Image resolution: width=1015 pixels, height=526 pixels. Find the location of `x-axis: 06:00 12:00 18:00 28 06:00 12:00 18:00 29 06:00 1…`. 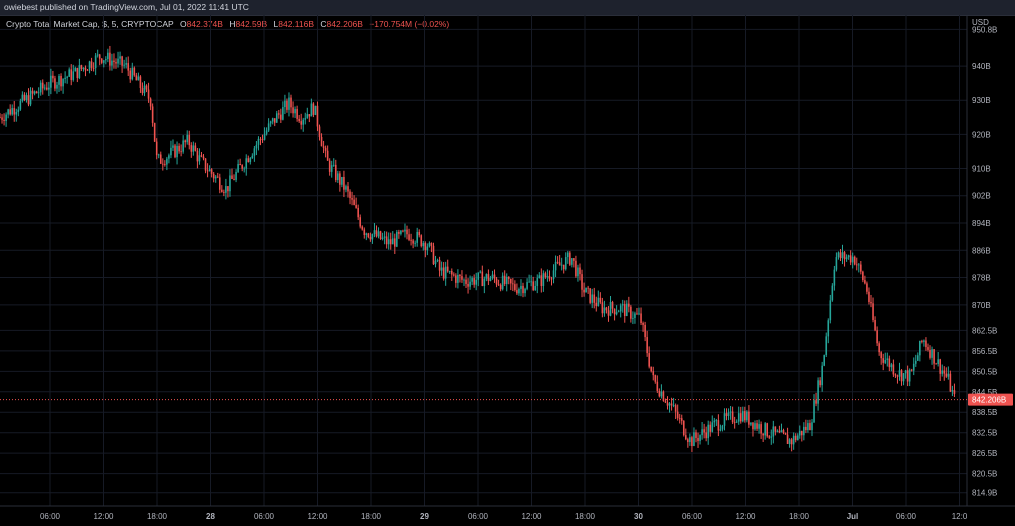

x-axis: 06:00 12:00 18:00 28 06:00 12:00 18:00 29 06:00 1… is located at coordinates (504, 516).